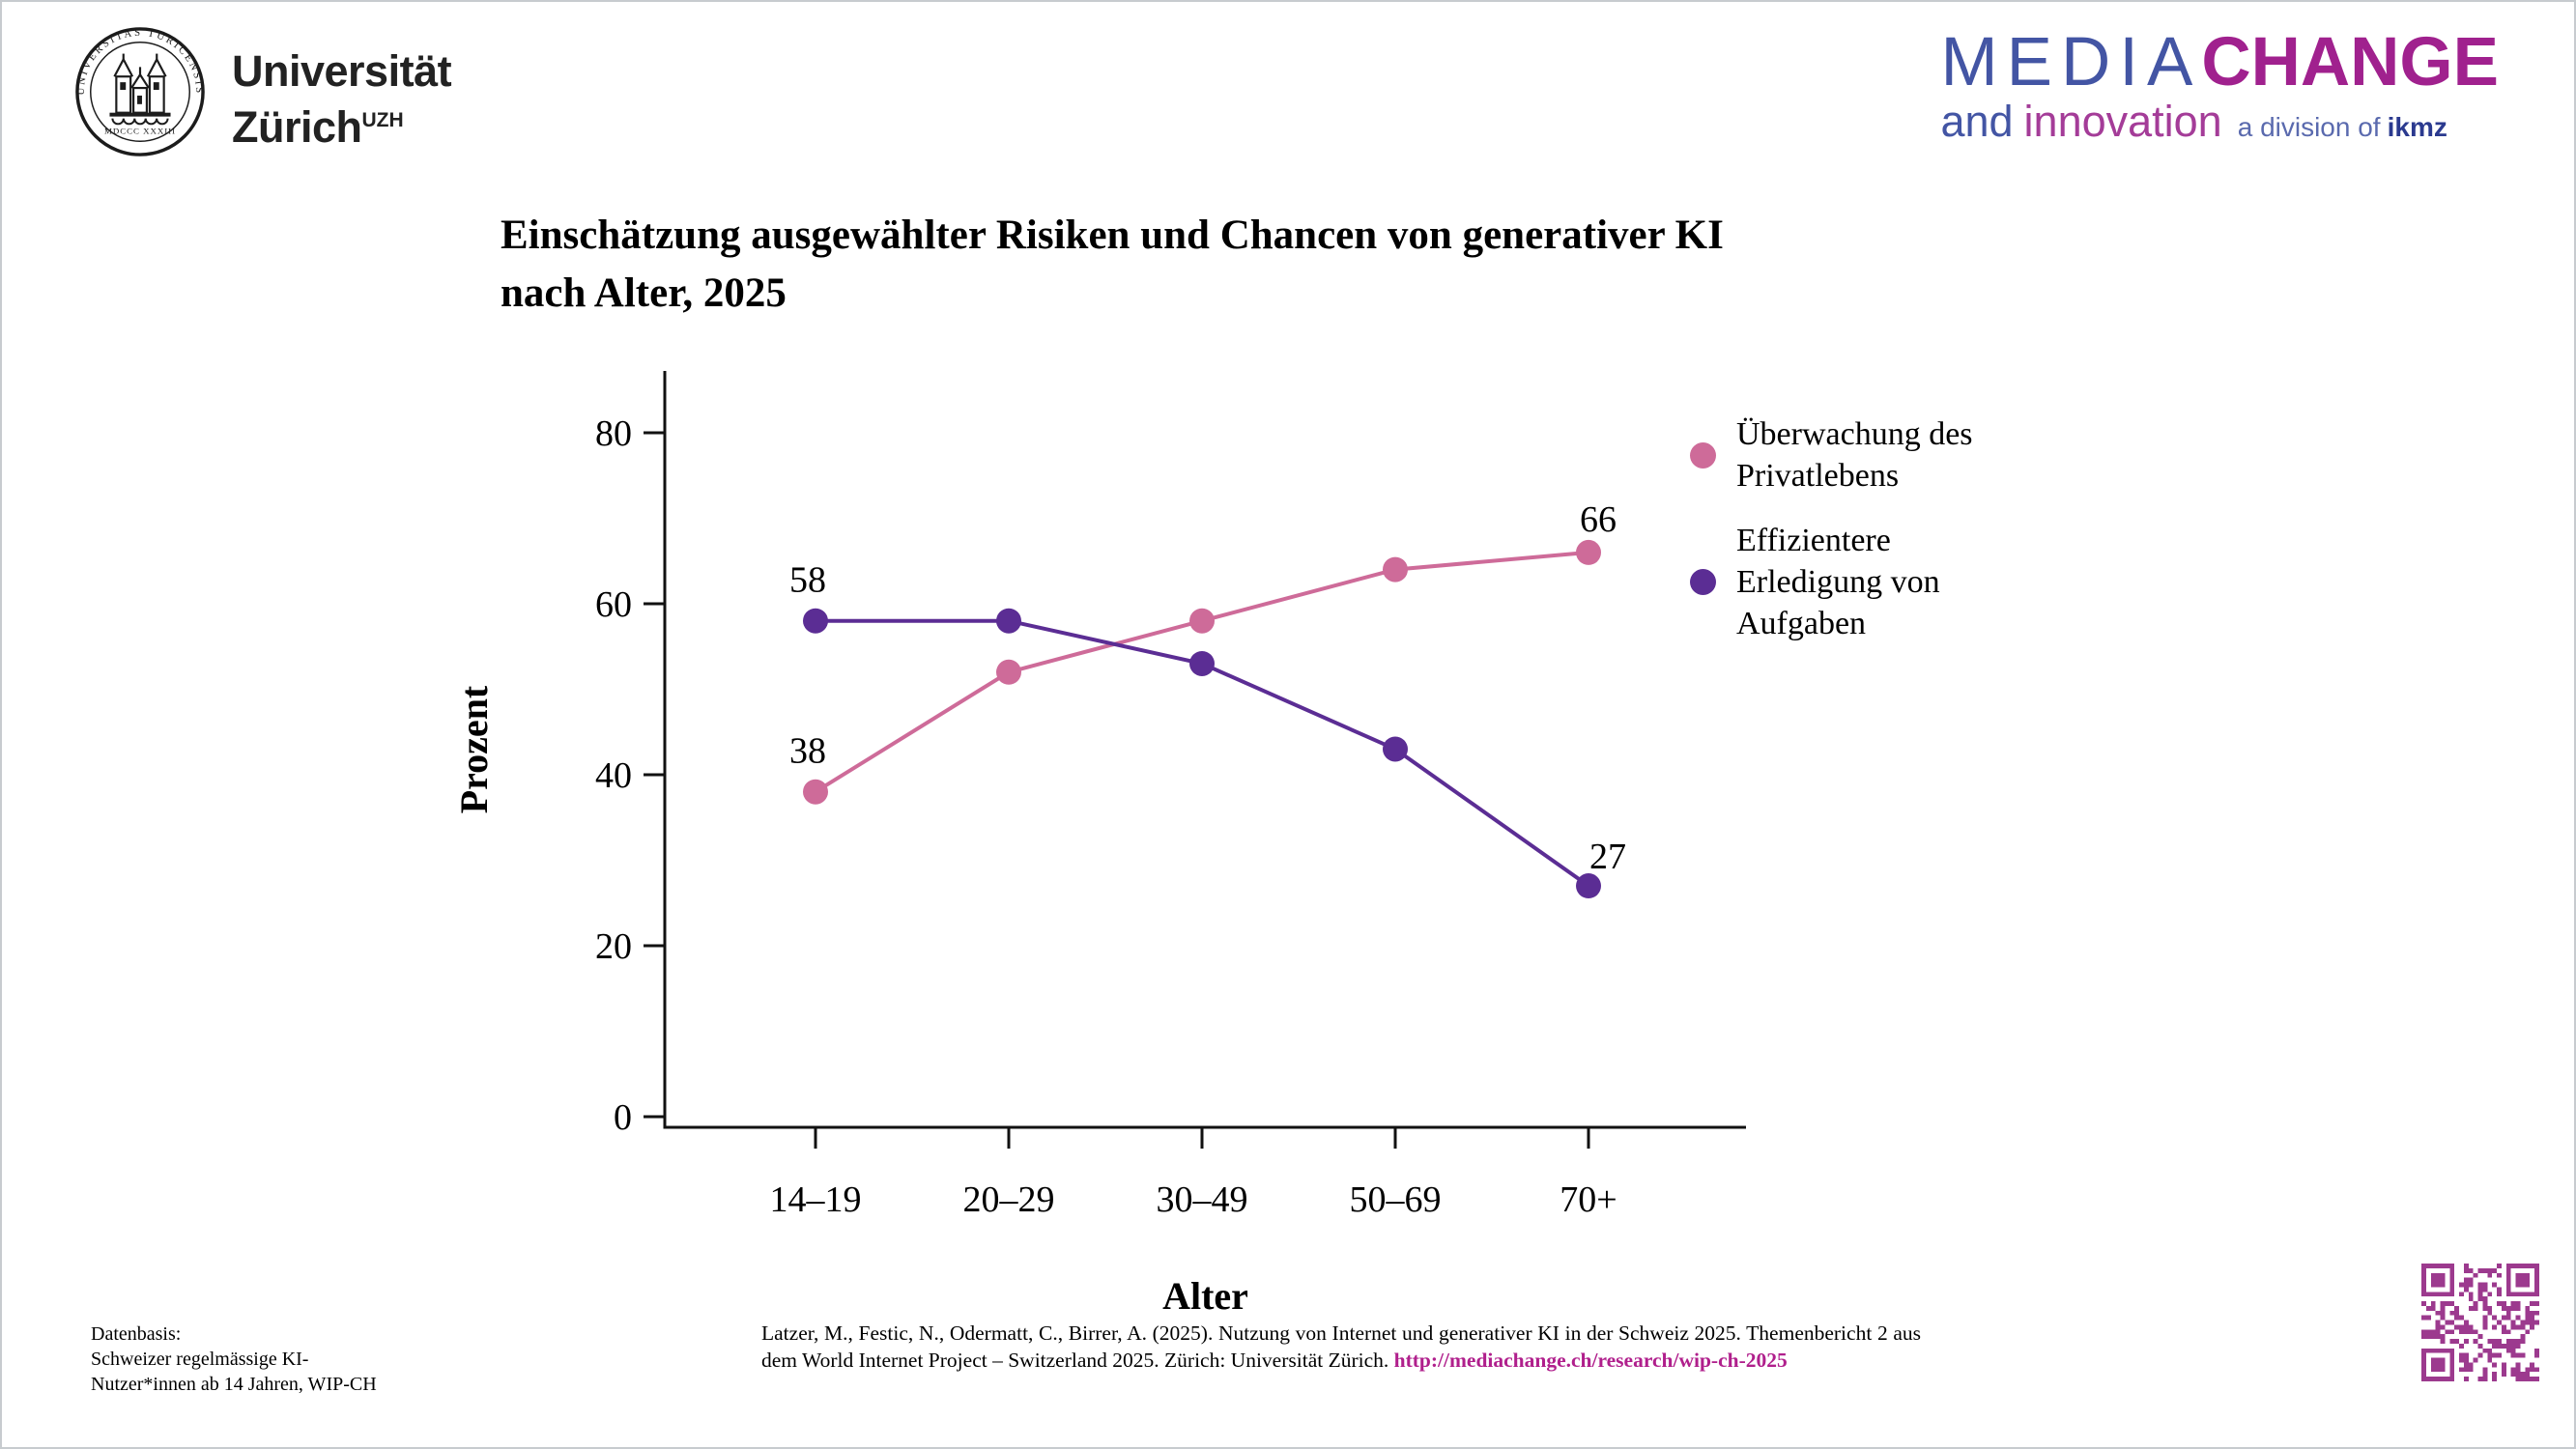  What do you see at coordinates (1838, 582) in the screenshot?
I see `legend-label: Effizientere Erledigung von Aufgaben` at bounding box center [1838, 582].